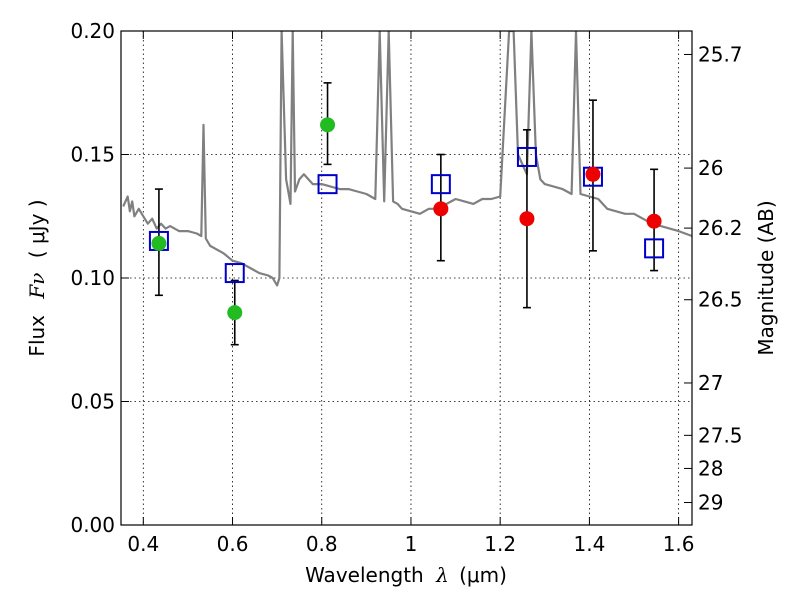 Image resolution: width=800 pixels, height=600 pixels. I want to click on x-tick-label: 0.8, so click(322, 544).